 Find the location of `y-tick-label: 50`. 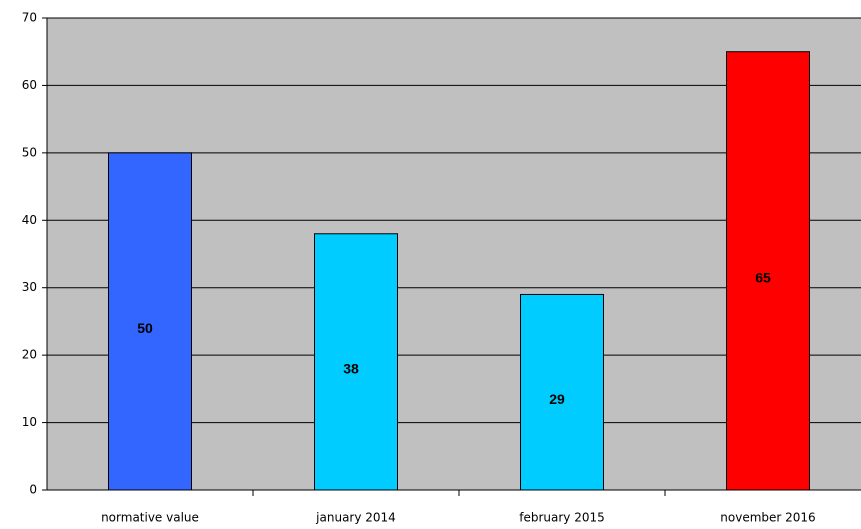

y-tick-label: 50 is located at coordinates (29, 152).